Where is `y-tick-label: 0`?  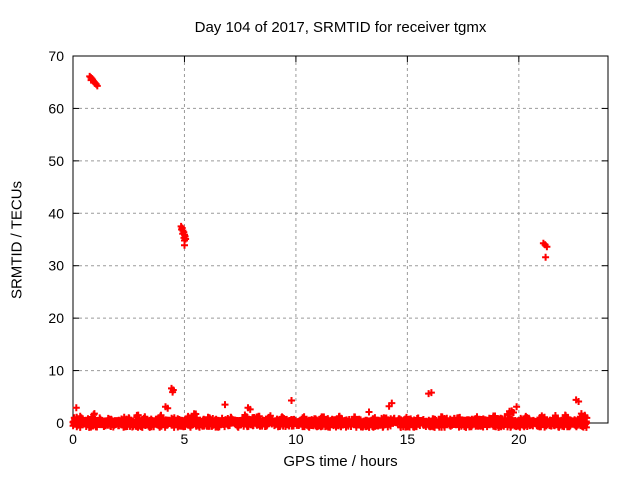
y-tick-label: 0 is located at coordinates (60, 423).